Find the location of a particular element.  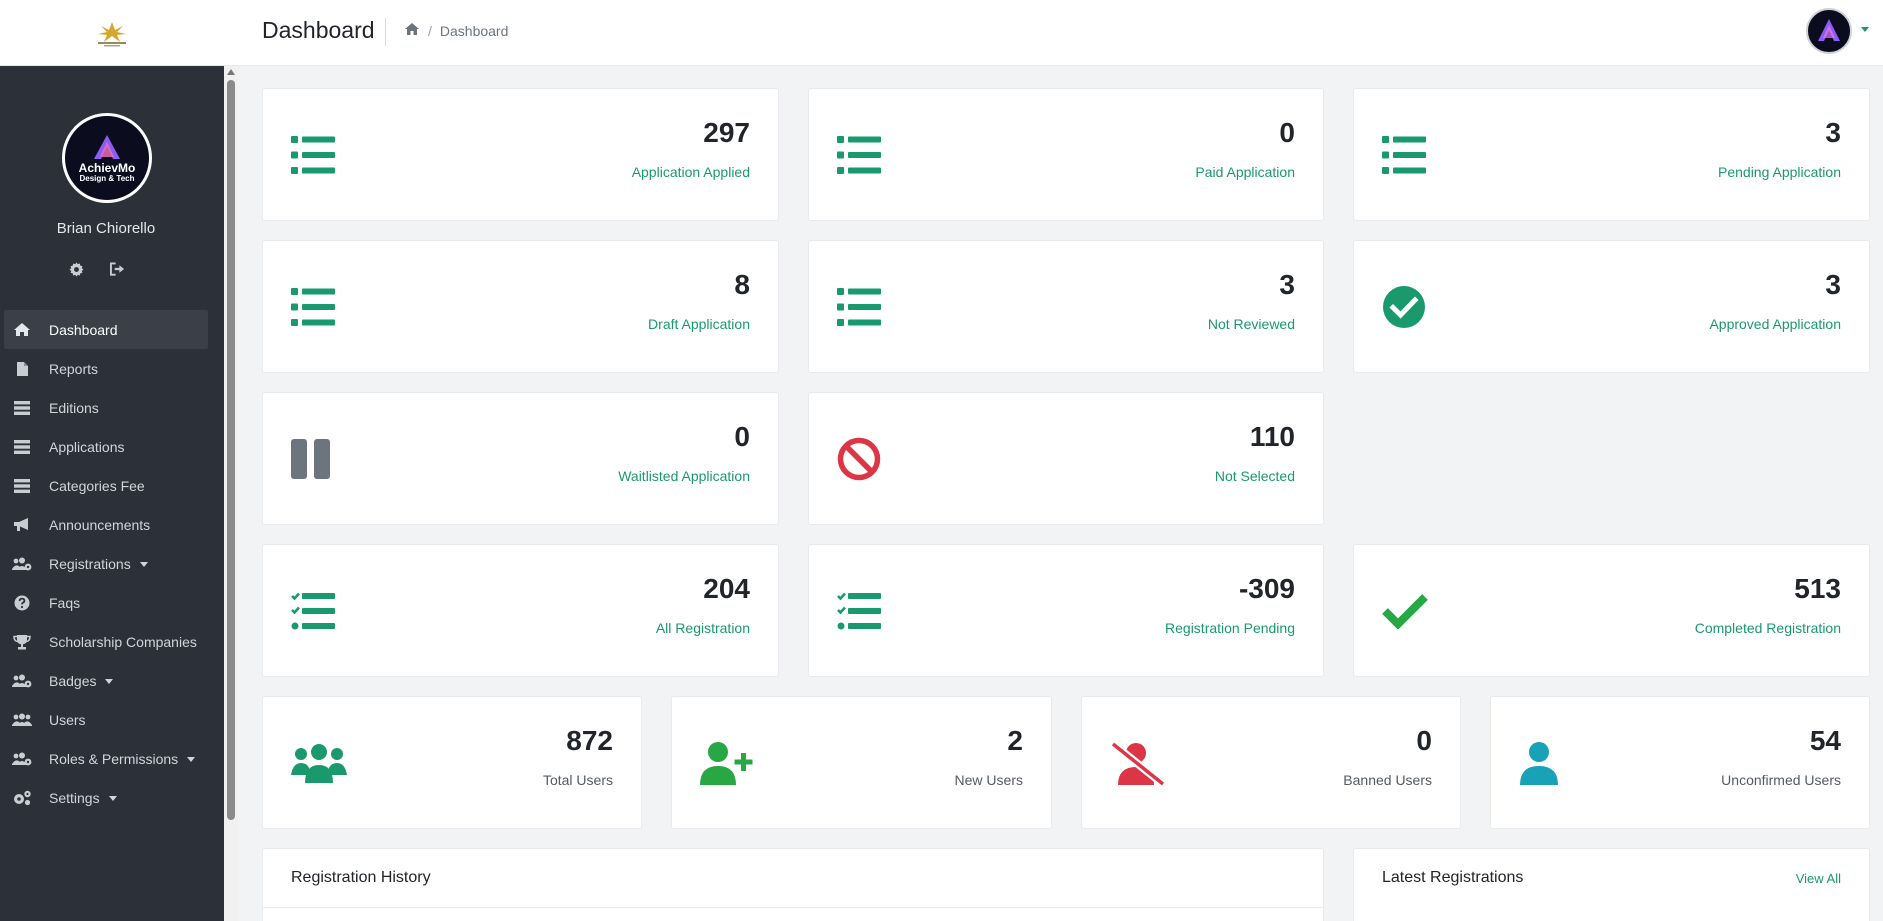

scroll-up-arrow is located at coordinates (231, 72).